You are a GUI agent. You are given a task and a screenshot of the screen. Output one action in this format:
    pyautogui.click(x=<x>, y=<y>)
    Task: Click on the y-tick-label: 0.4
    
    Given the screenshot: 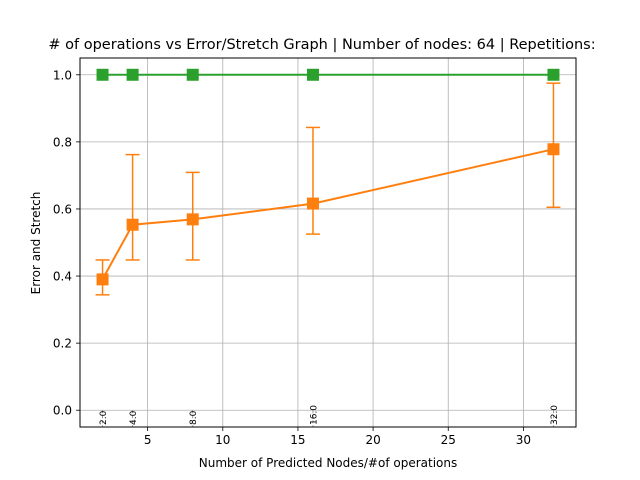 What is the action you would take?
    pyautogui.click(x=62, y=277)
    